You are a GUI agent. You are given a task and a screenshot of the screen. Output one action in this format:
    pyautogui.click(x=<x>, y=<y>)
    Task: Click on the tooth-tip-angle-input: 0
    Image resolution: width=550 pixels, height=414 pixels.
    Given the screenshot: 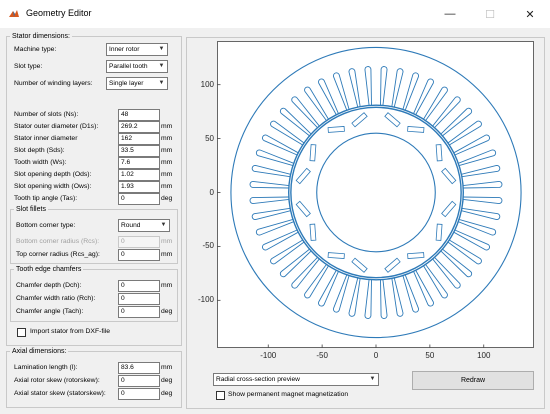 What is the action you would take?
    pyautogui.click(x=139, y=199)
    